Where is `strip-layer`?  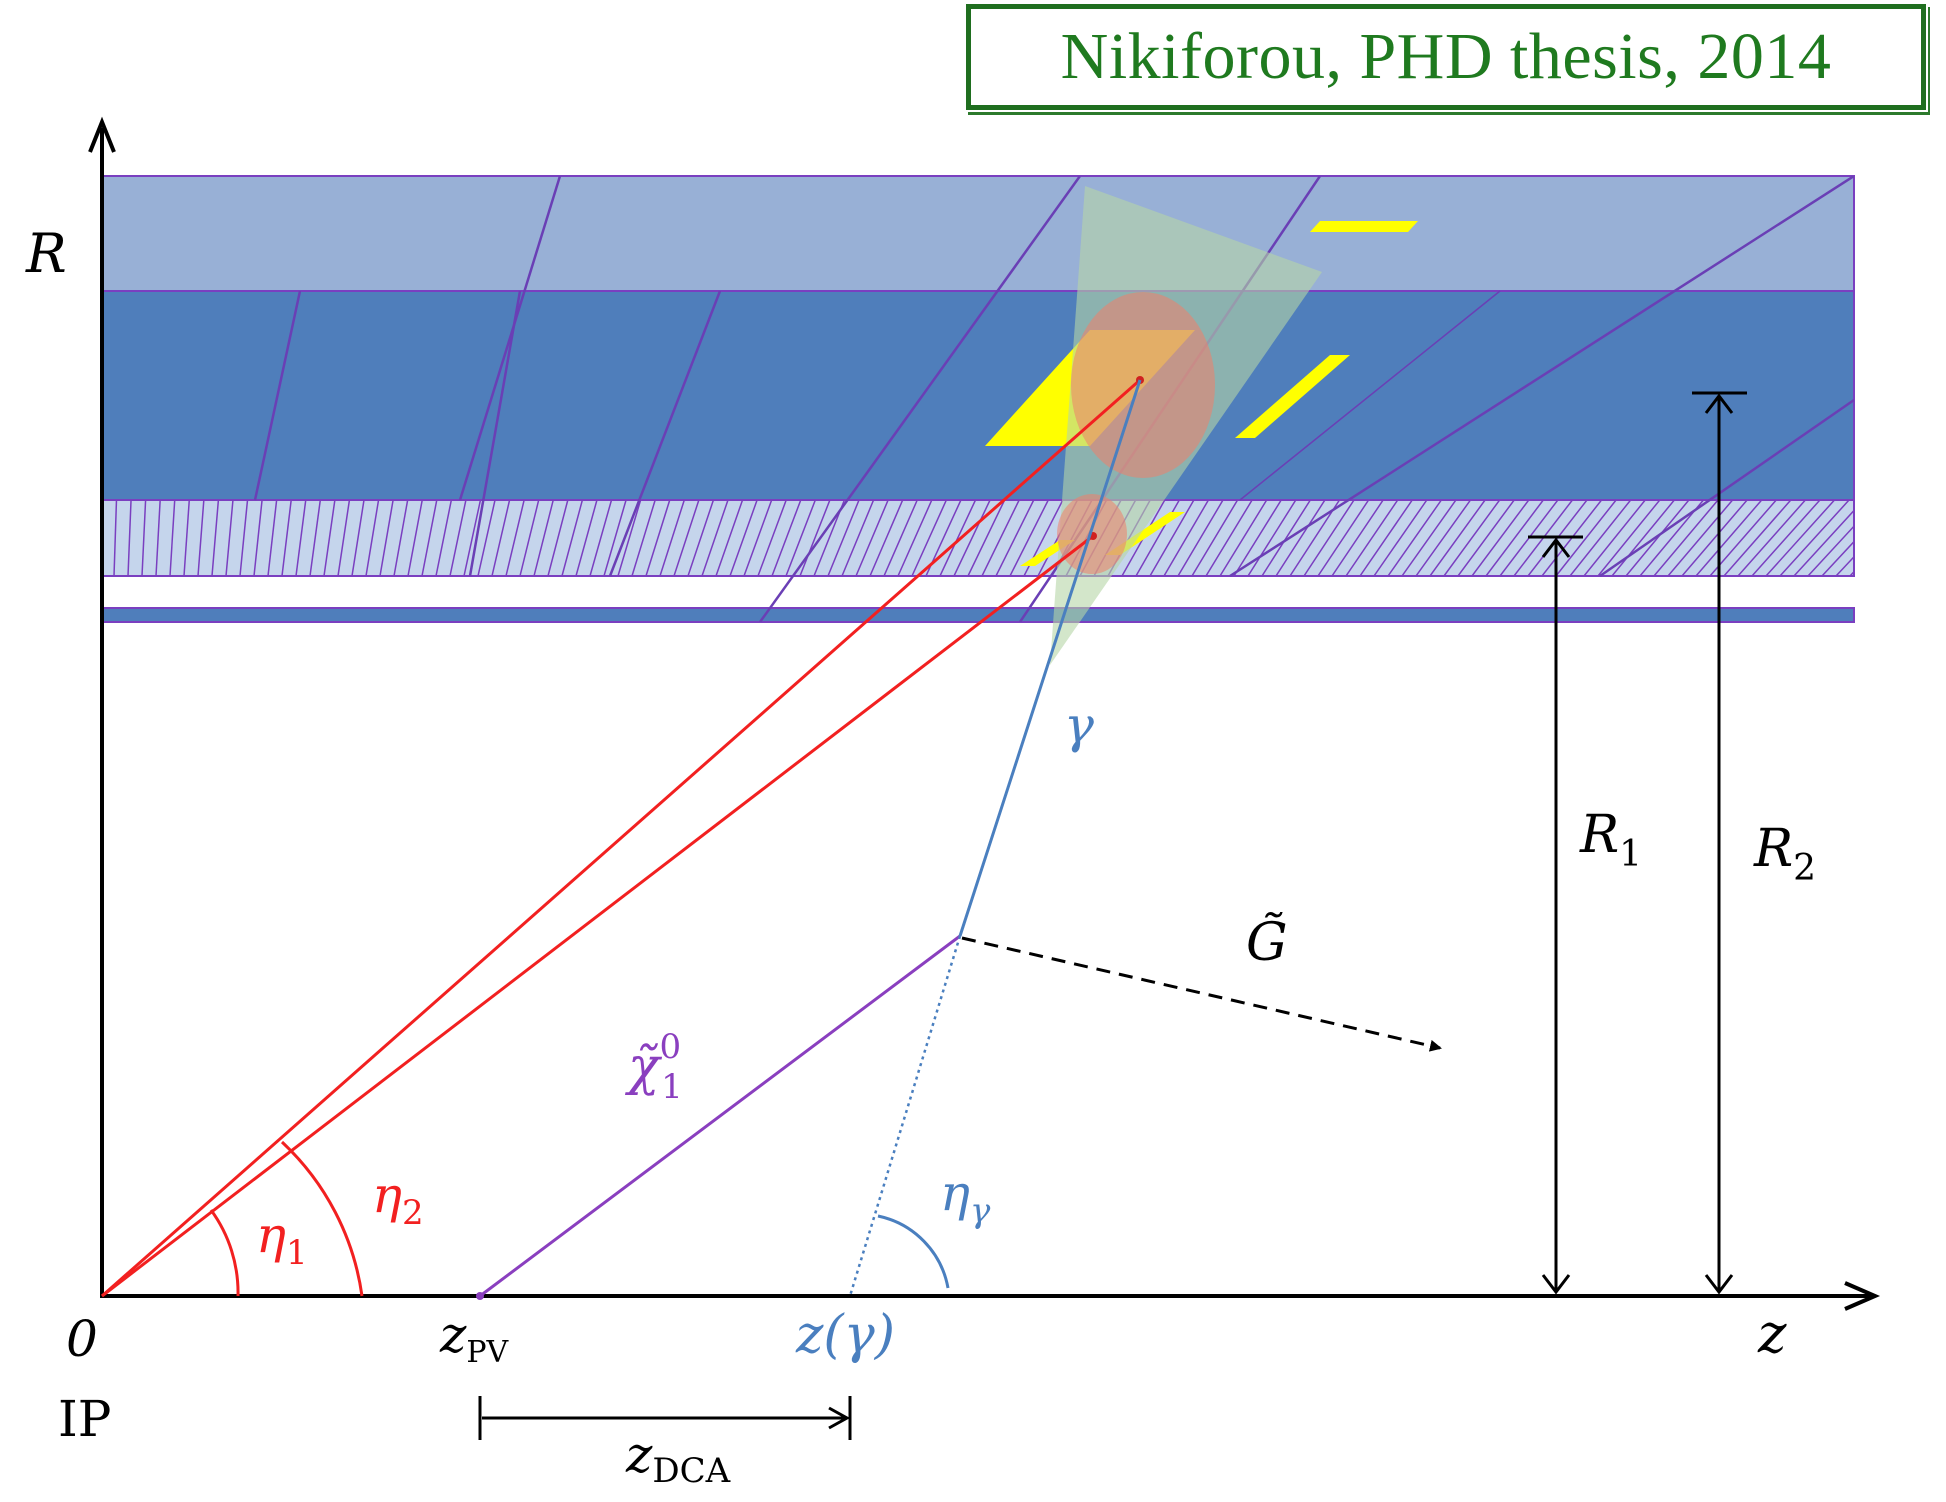
strip-layer is located at coordinates (978, 538).